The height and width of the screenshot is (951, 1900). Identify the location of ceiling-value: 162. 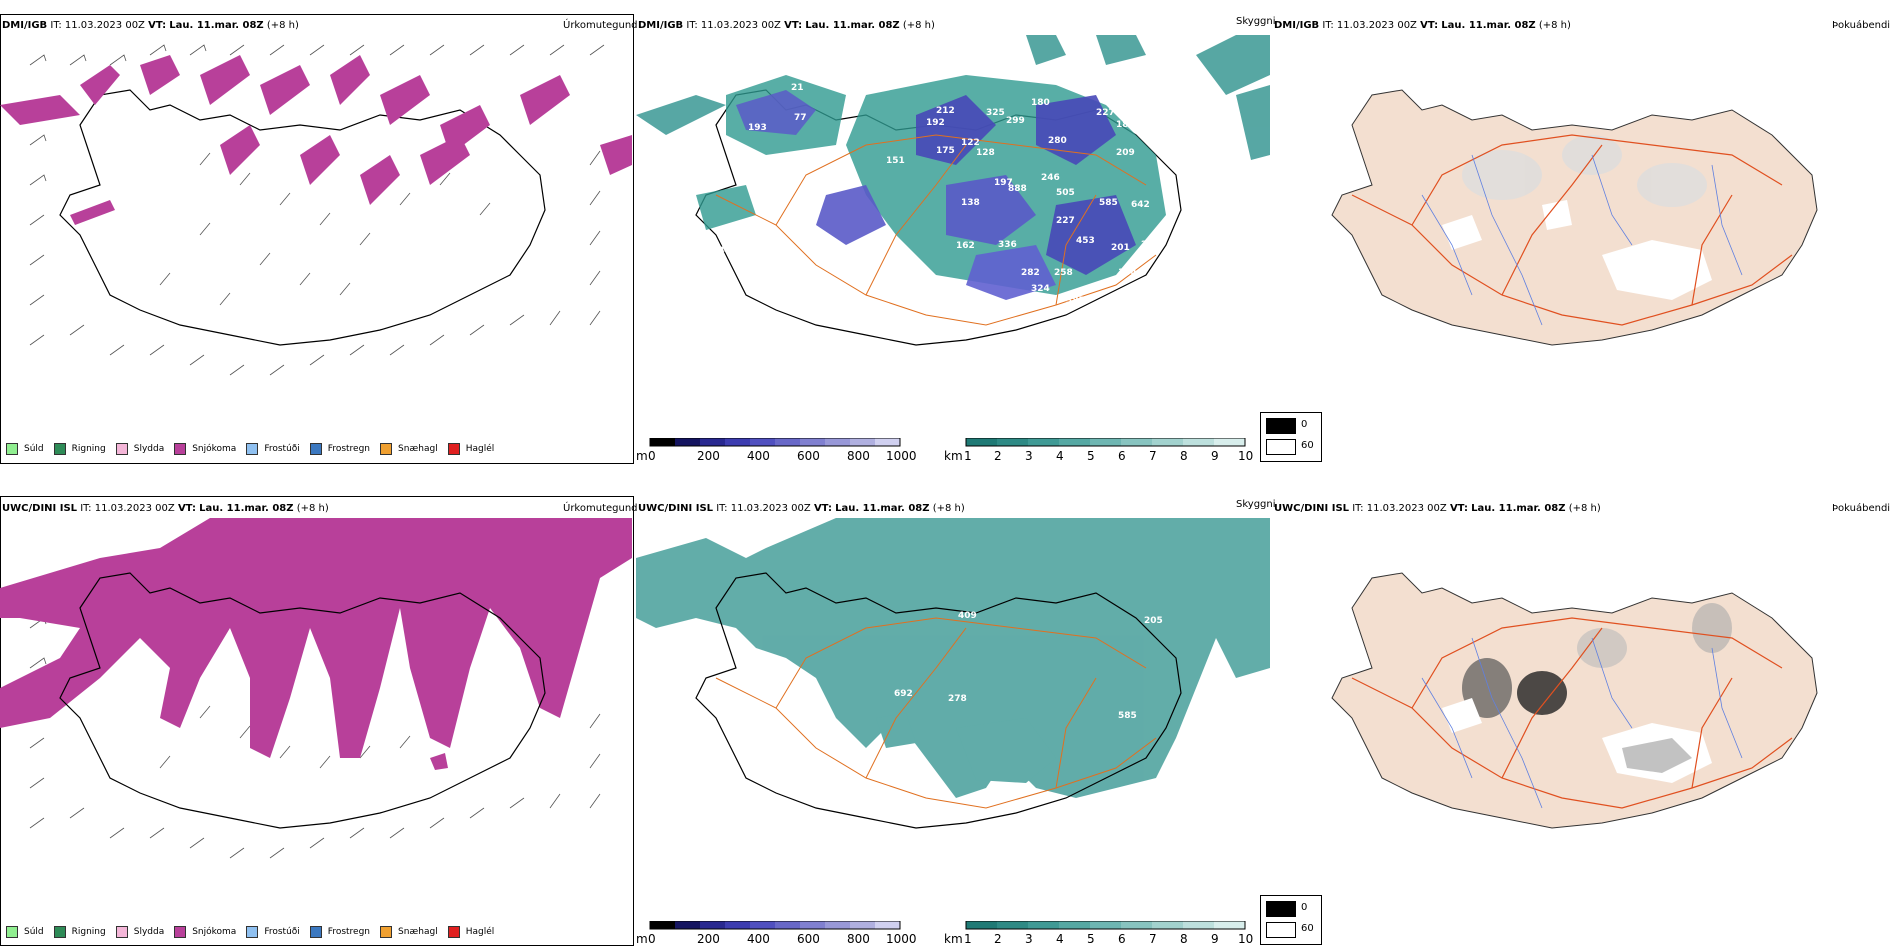
(965, 246).